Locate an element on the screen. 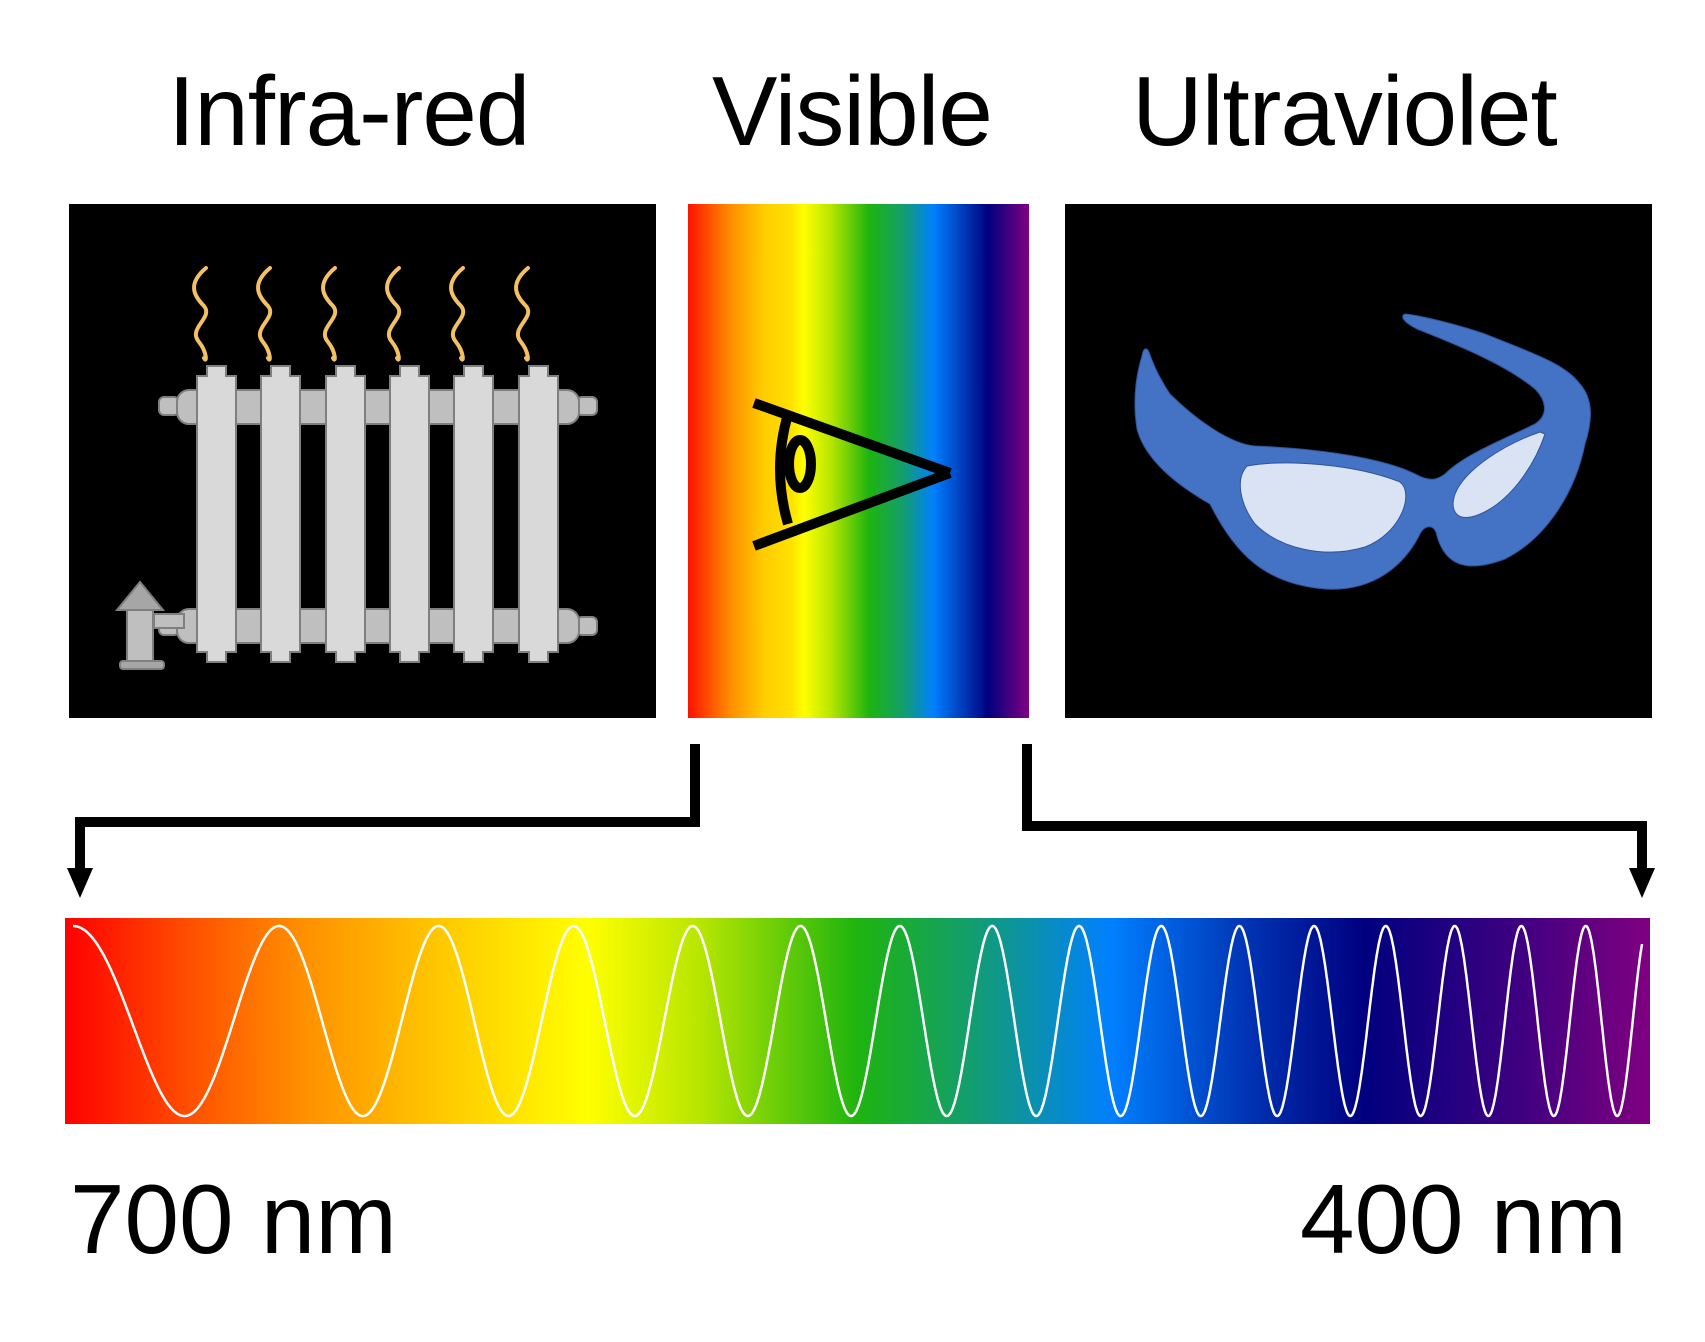  wavelength-label-700nm: 700 nm is located at coordinates (233, 1219).